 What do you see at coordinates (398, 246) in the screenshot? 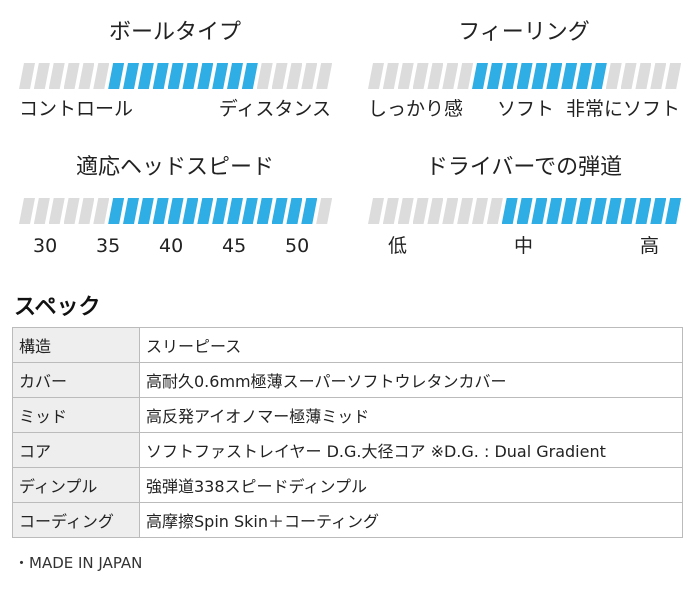
I see `trajectory-low-label: 低` at bounding box center [398, 246].